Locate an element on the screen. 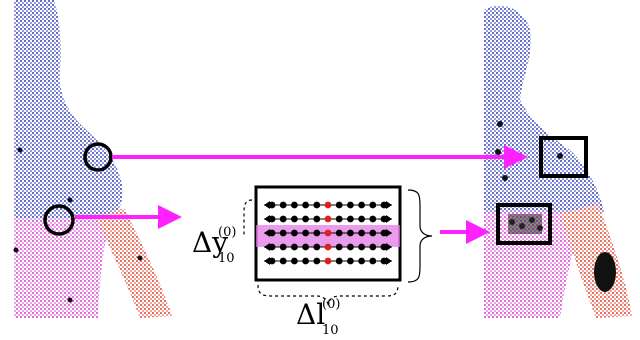  left-upper-body is located at coordinates (68, 109).